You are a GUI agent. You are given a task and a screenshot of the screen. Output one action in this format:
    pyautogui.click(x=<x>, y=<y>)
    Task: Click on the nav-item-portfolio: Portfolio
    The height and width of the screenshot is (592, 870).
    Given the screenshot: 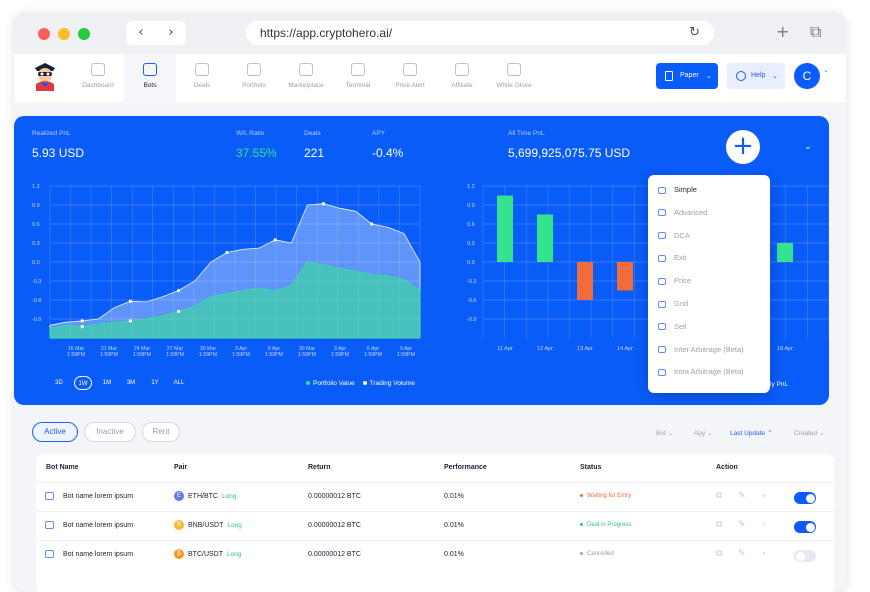 What is the action you would take?
    pyautogui.click(x=254, y=78)
    